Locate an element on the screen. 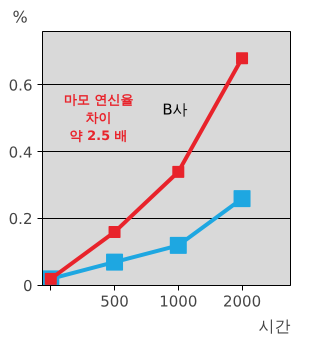  y-tick-label: 0.4 is located at coordinates (20, 152).